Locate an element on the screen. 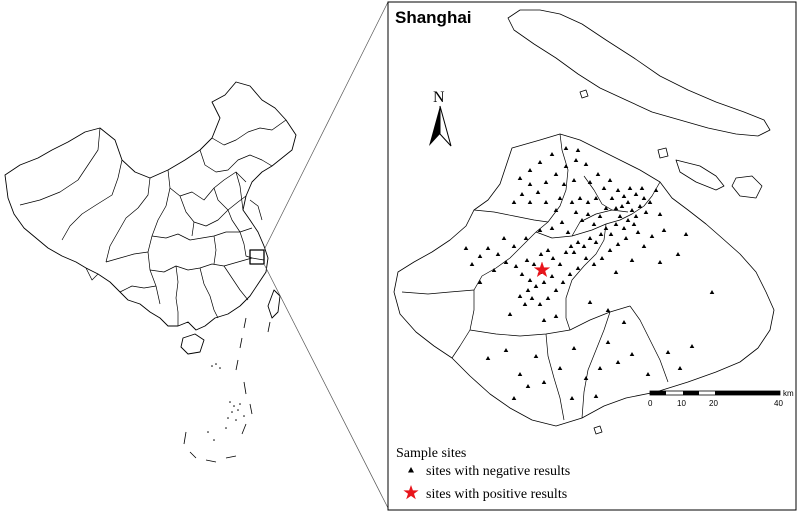  scale-tick-40: 40 is located at coordinates (778, 403).